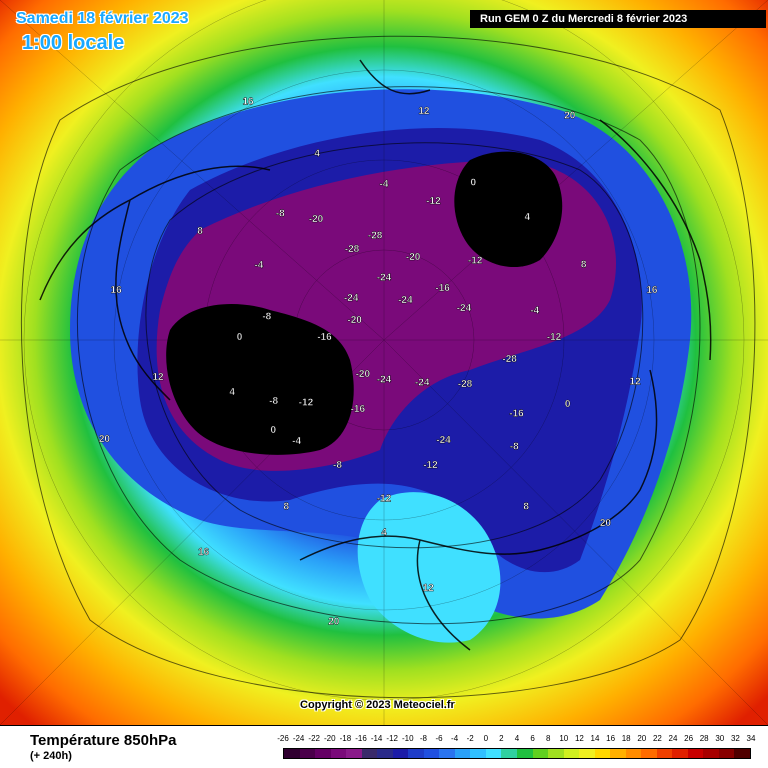 The width and height of the screenshot is (768, 768). I want to click on scale-tick-label: -14, so click(376, 738).